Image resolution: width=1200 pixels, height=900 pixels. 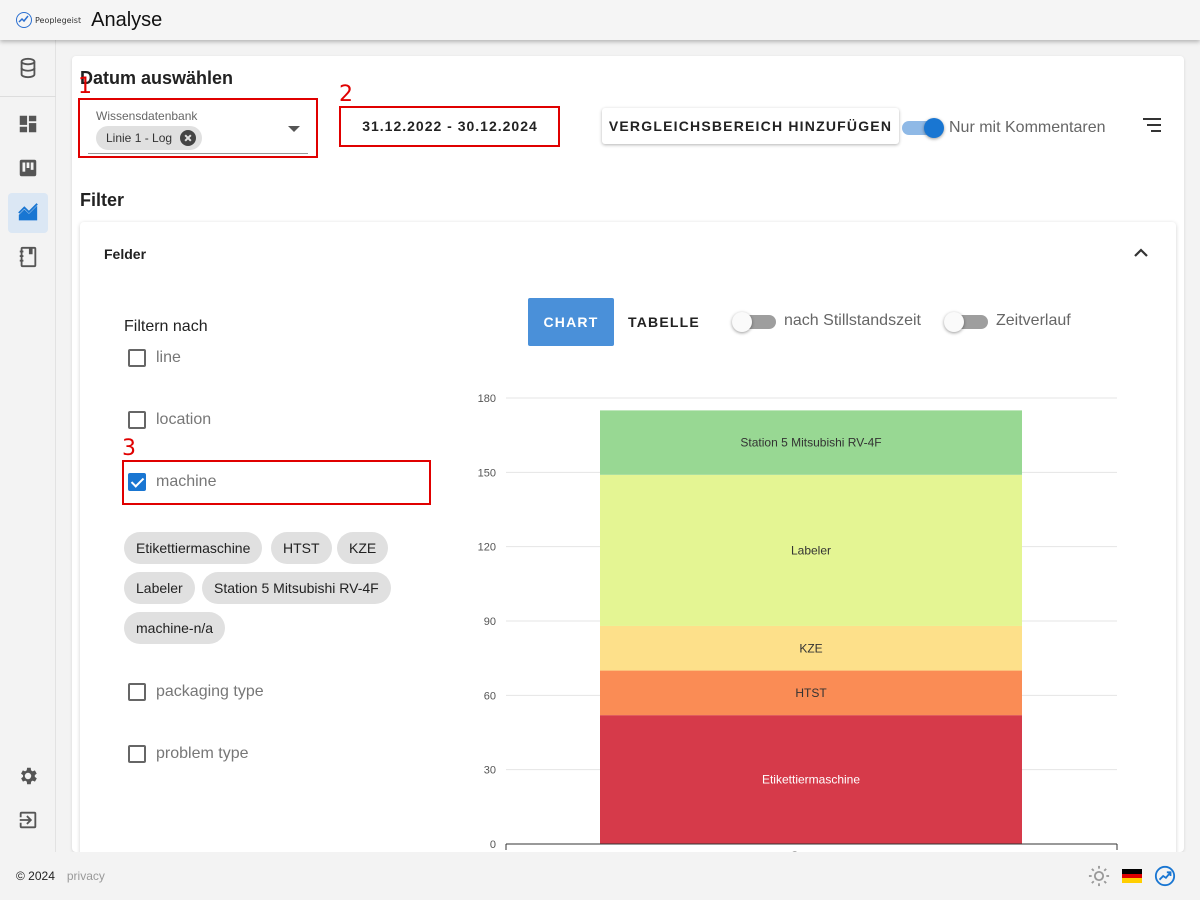 What do you see at coordinates (852, 320) in the screenshot?
I see `downtime-toggle-label: nach Stillstandszeit` at bounding box center [852, 320].